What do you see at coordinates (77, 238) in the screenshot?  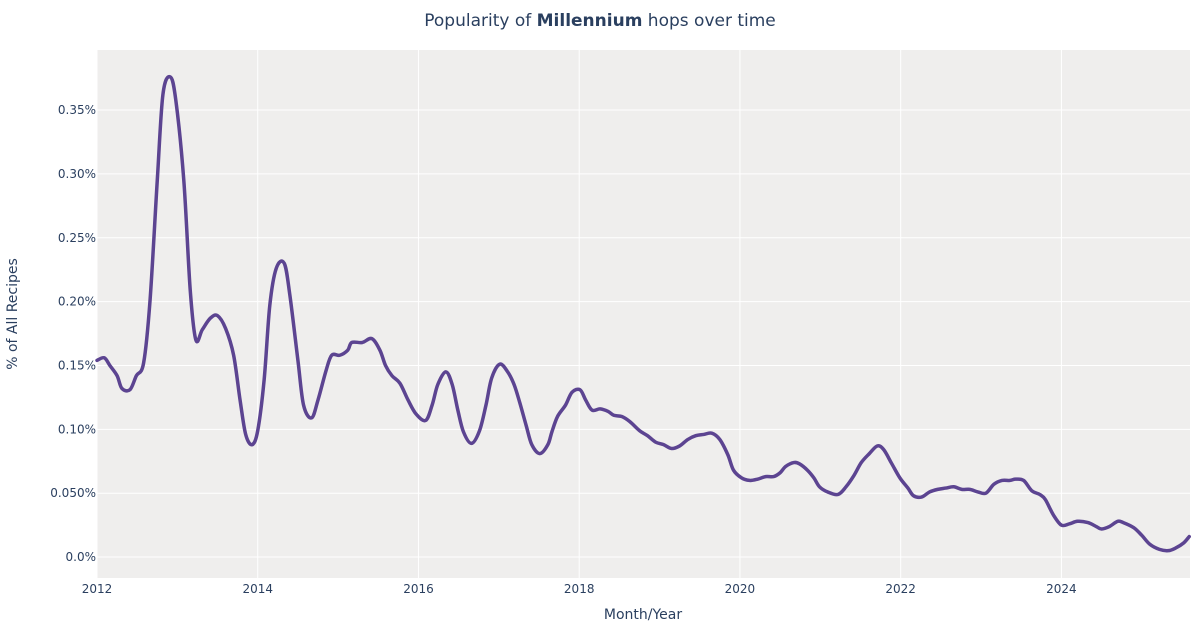 I see `y-tick-label: 0.25%` at bounding box center [77, 238].